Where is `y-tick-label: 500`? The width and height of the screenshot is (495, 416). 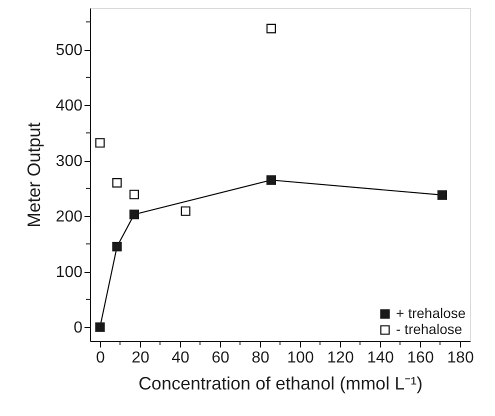 y-tick-label: 500 is located at coordinates (69, 51).